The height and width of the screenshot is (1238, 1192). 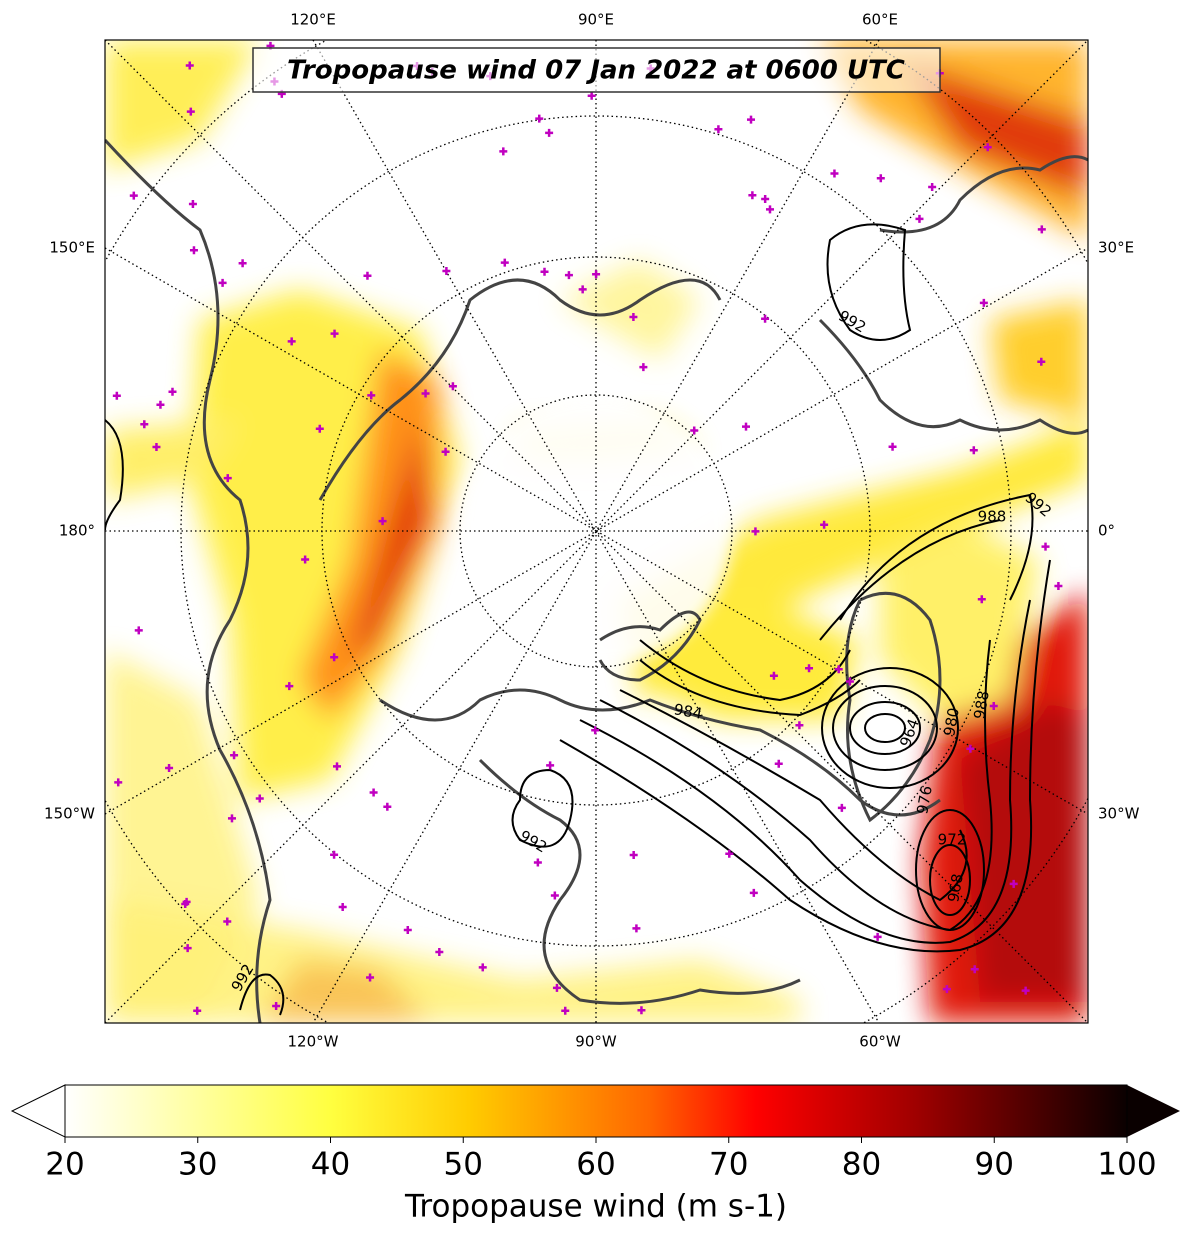 I want to click on title-box, so click(x=596, y=70).